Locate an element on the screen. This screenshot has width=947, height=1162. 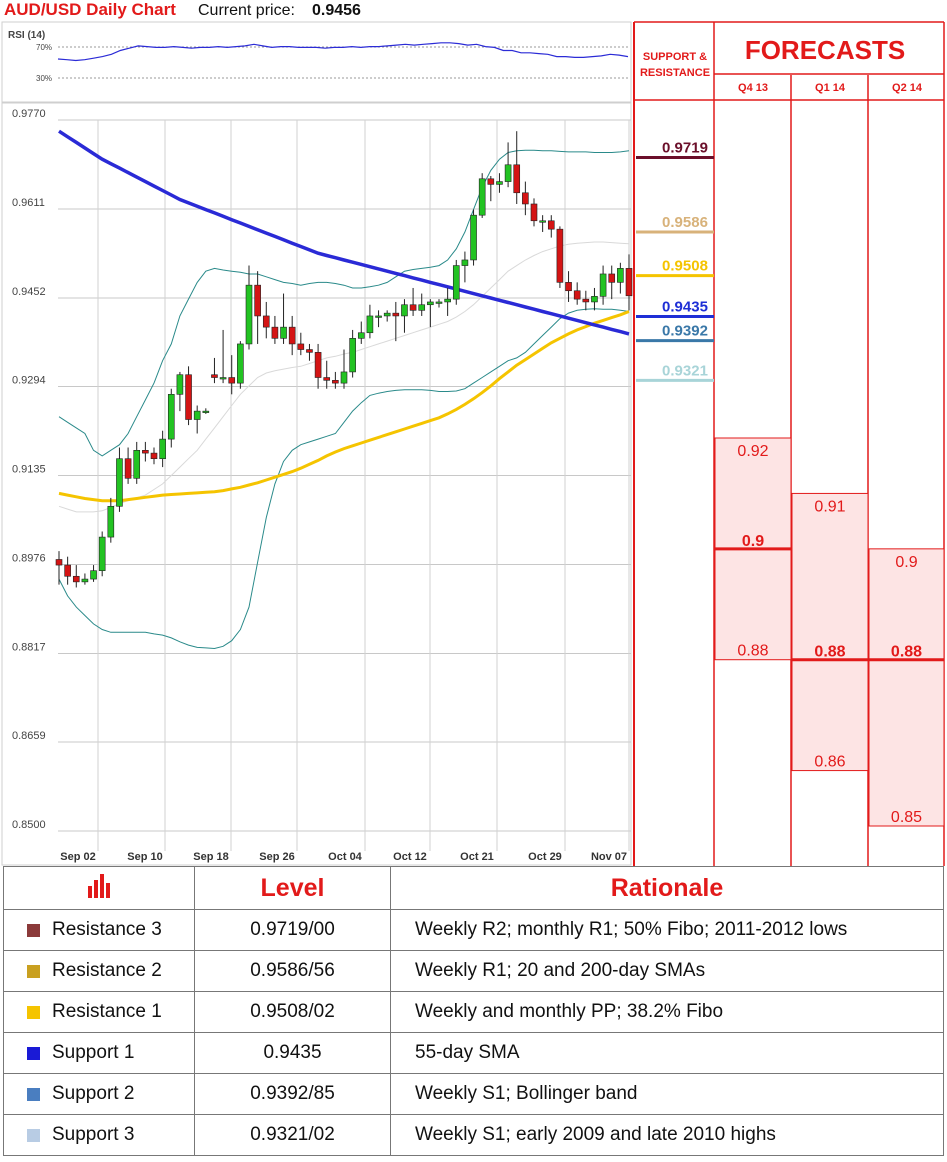
sr-level-label: 0.9435 is located at coordinates (685, 307).